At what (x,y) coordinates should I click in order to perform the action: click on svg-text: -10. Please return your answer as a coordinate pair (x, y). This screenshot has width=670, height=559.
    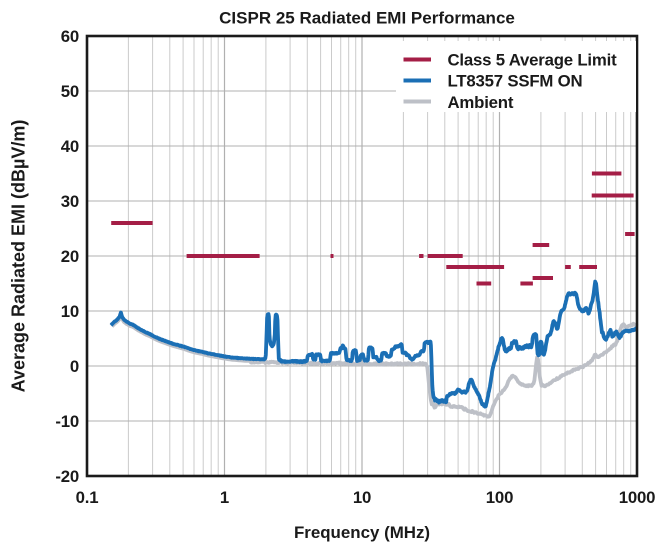
    Looking at the image, I should click on (67, 421).